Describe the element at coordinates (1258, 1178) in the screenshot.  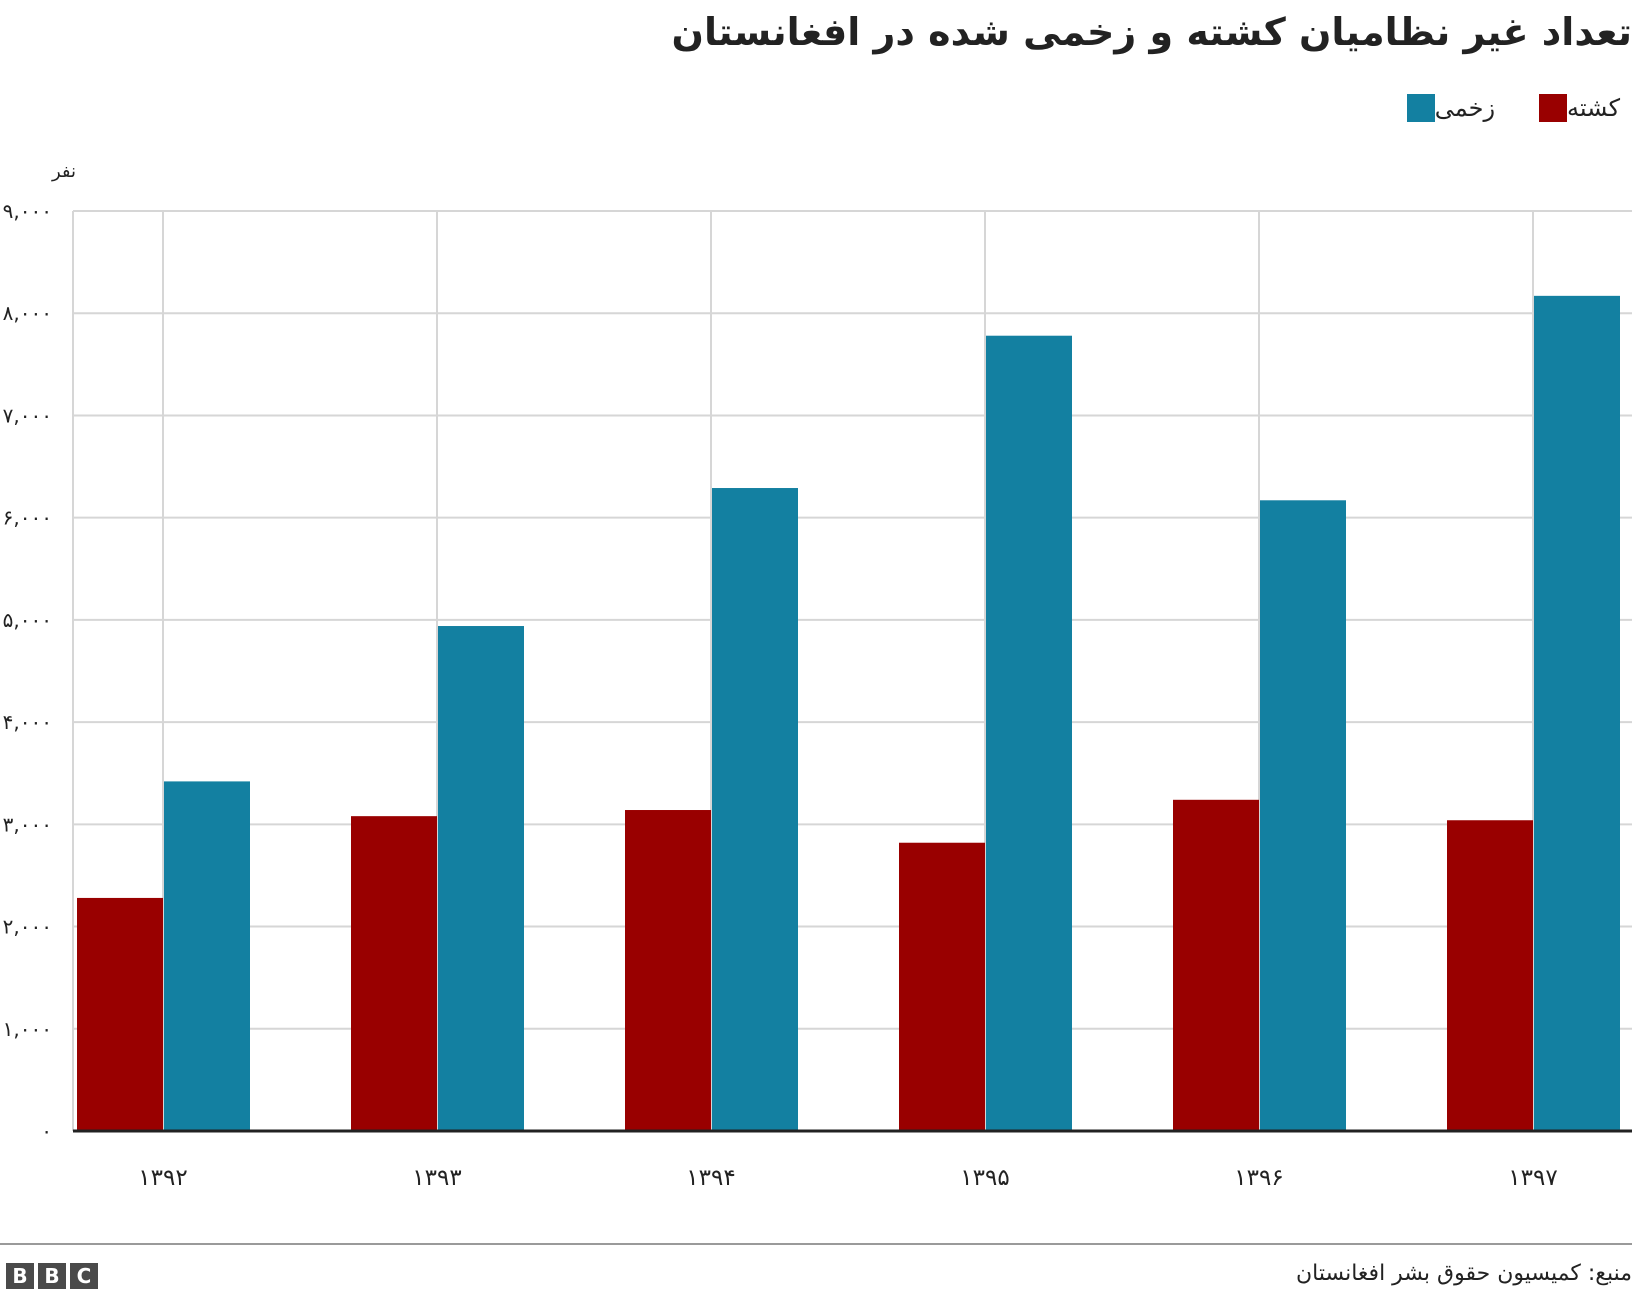
I see `x-tick-label: ۱۳۹۶` at that location.